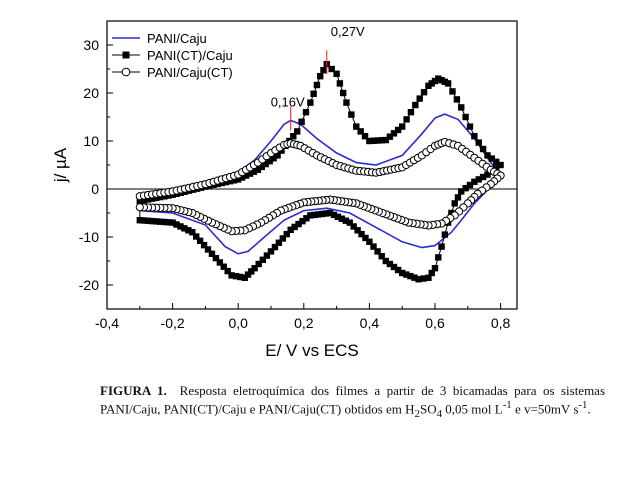  Describe the element at coordinates (288, 101) in the screenshot. I see `peak-annotation: 0,16V` at that location.